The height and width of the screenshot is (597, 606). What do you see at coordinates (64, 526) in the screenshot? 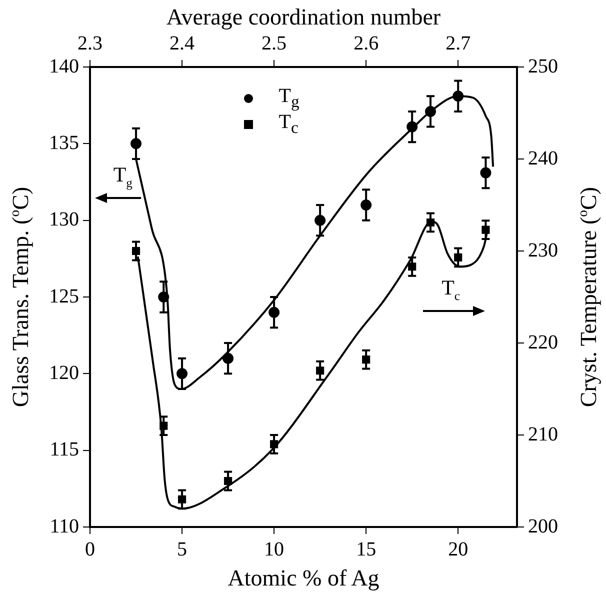
I see `y-tick-label: 110` at bounding box center [64, 526].